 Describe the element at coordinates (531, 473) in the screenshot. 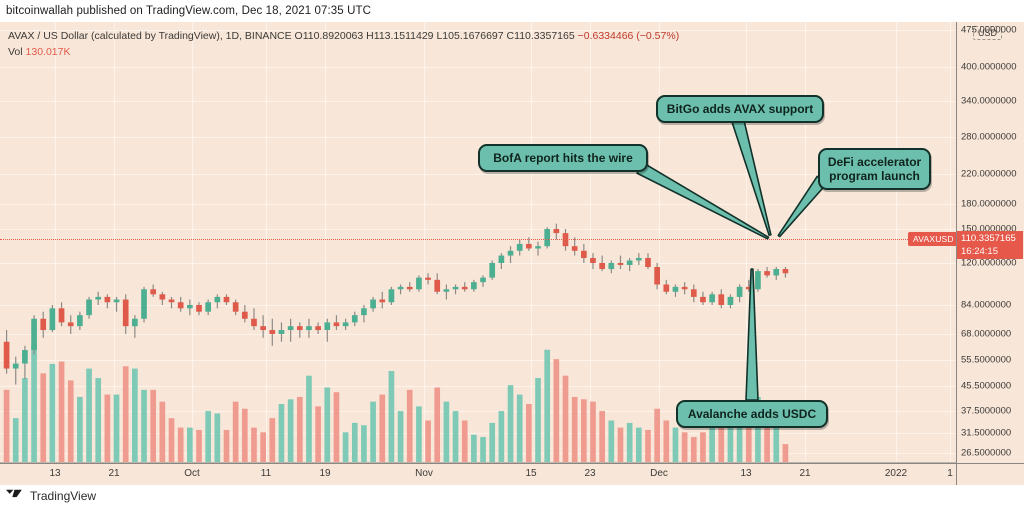

I see `time-axis-tick: 15` at that location.